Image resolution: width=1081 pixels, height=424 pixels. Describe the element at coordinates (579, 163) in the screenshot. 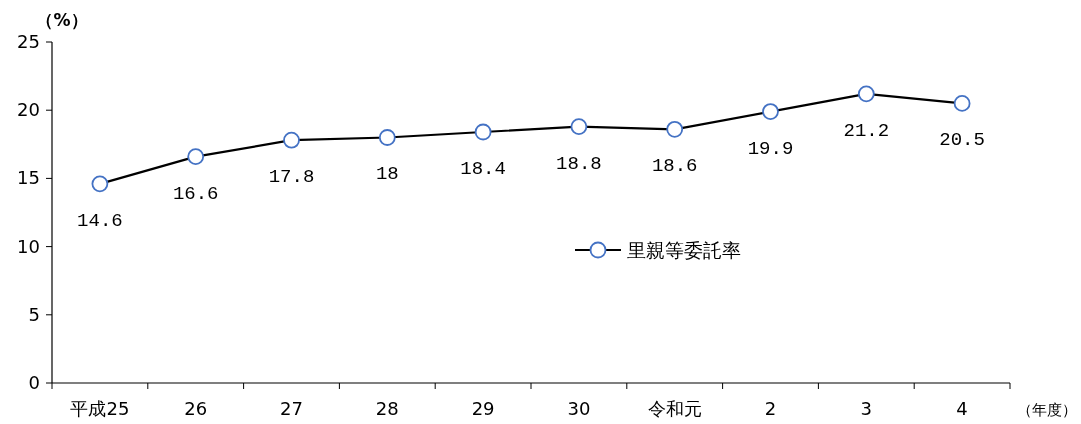

I see `data-label: 18.8` at that location.